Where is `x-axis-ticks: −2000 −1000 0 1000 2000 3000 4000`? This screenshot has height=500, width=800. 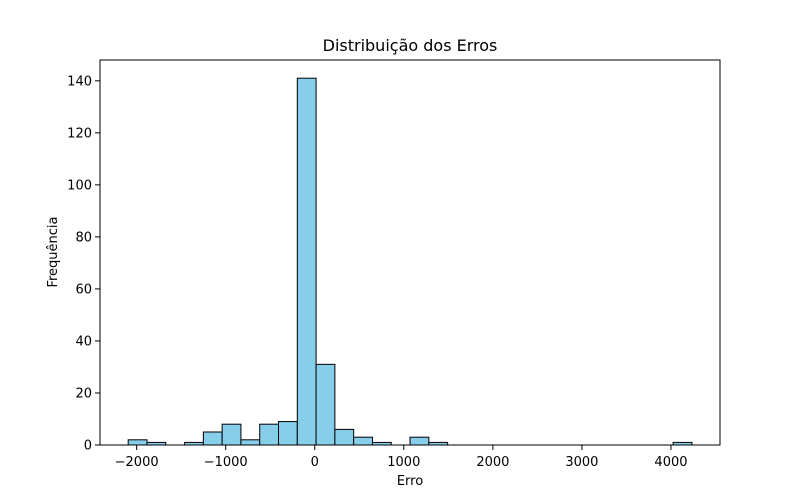
x-axis-ticks: −2000 −1000 0 1000 2000 3000 4000 is located at coordinates (401, 457).